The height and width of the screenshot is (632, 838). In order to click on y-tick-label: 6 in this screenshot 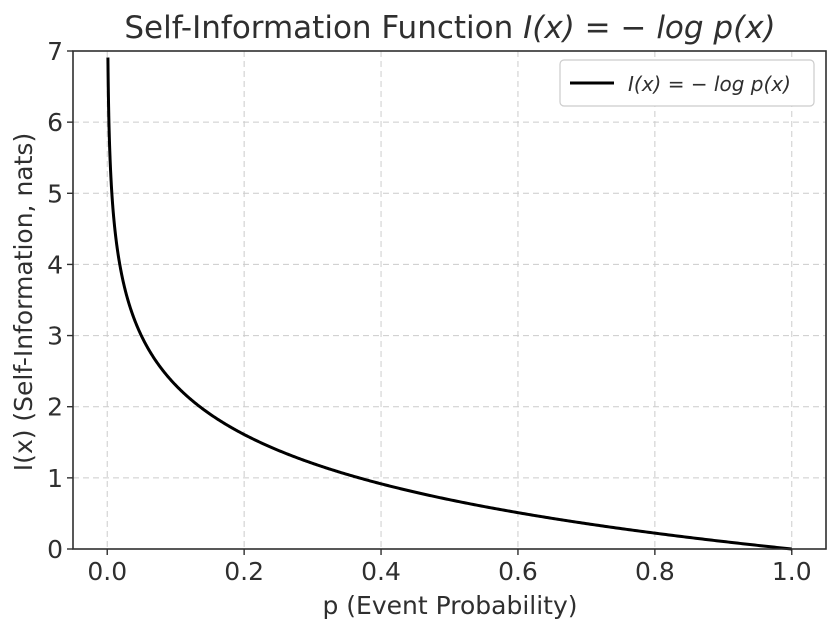, I will do `click(55, 122)`.